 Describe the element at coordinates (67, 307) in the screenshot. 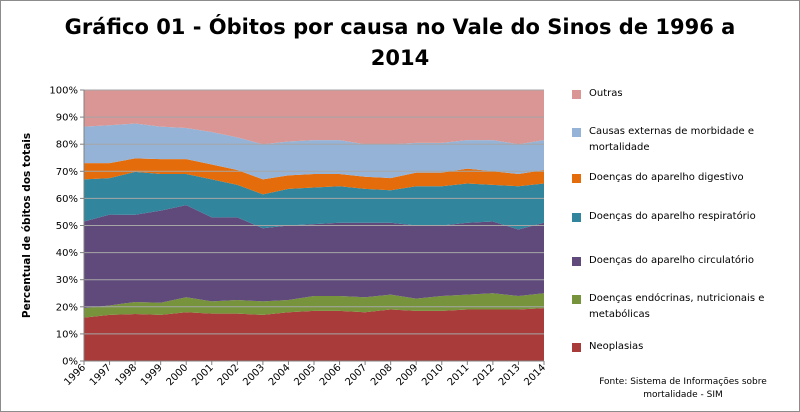

I see `y-tick-label: 20%` at that location.